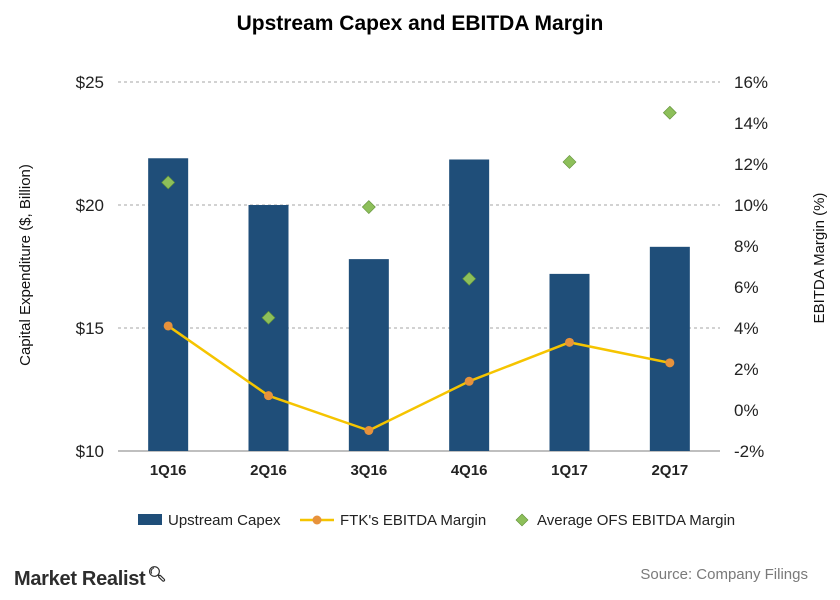  I want to click on right-tick-label: 4%, so click(746, 328).